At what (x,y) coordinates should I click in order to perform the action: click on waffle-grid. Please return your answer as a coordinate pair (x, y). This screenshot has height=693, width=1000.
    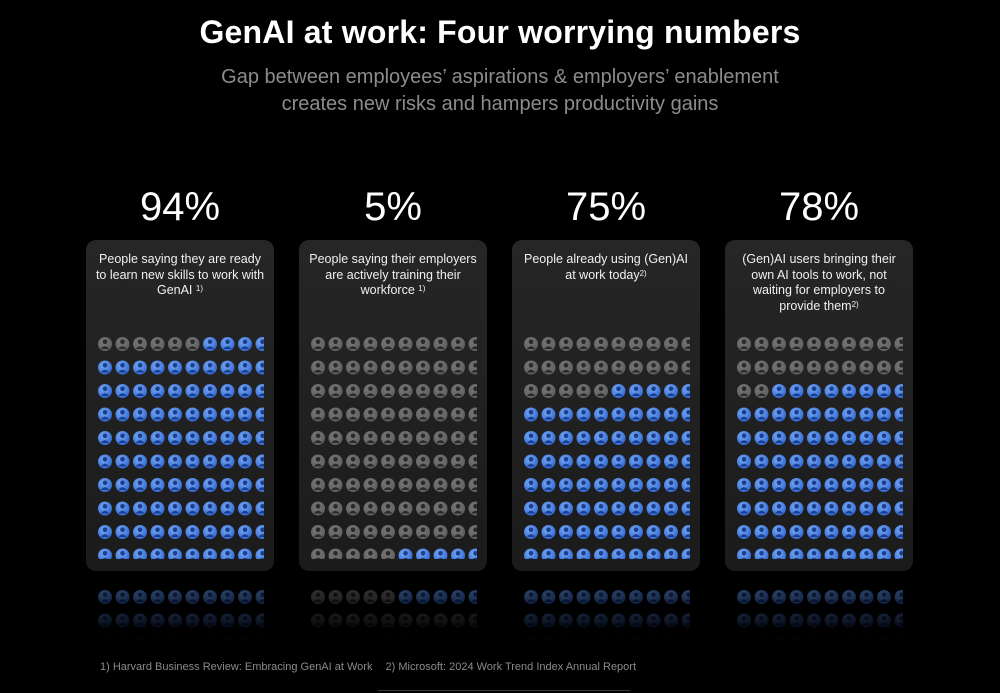
    Looking at the image, I should click on (394, 448).